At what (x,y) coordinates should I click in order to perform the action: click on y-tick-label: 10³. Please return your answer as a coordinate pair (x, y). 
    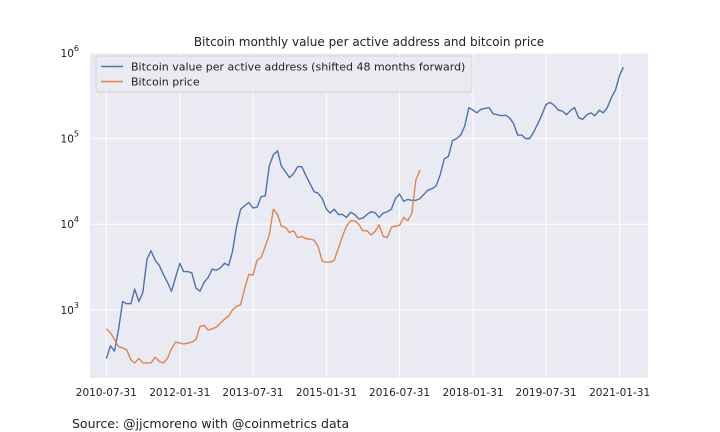
    Looking at the image, I should click on (70, 309).